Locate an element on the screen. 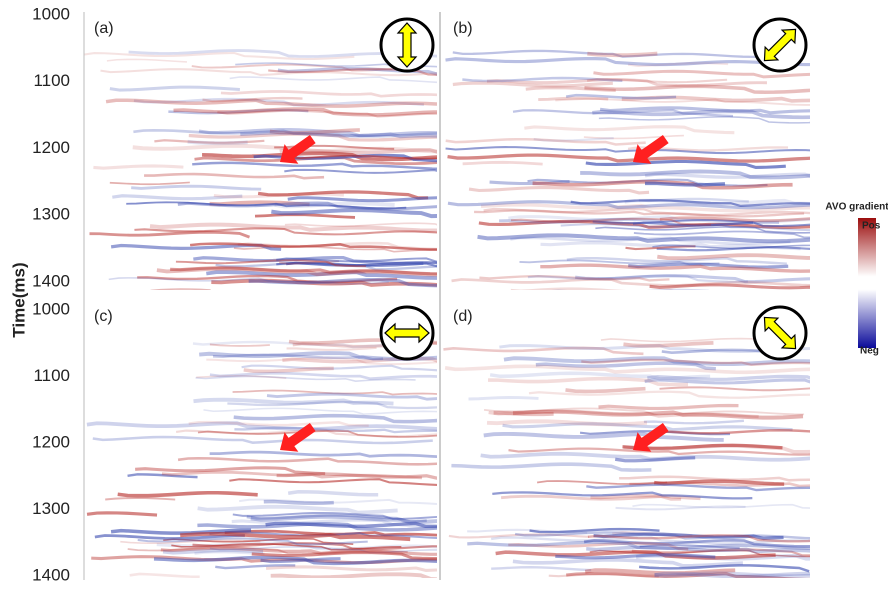 The width and height of the screenshot is (888, 590). panel-label: (b) is located at coordinates (463, 28).